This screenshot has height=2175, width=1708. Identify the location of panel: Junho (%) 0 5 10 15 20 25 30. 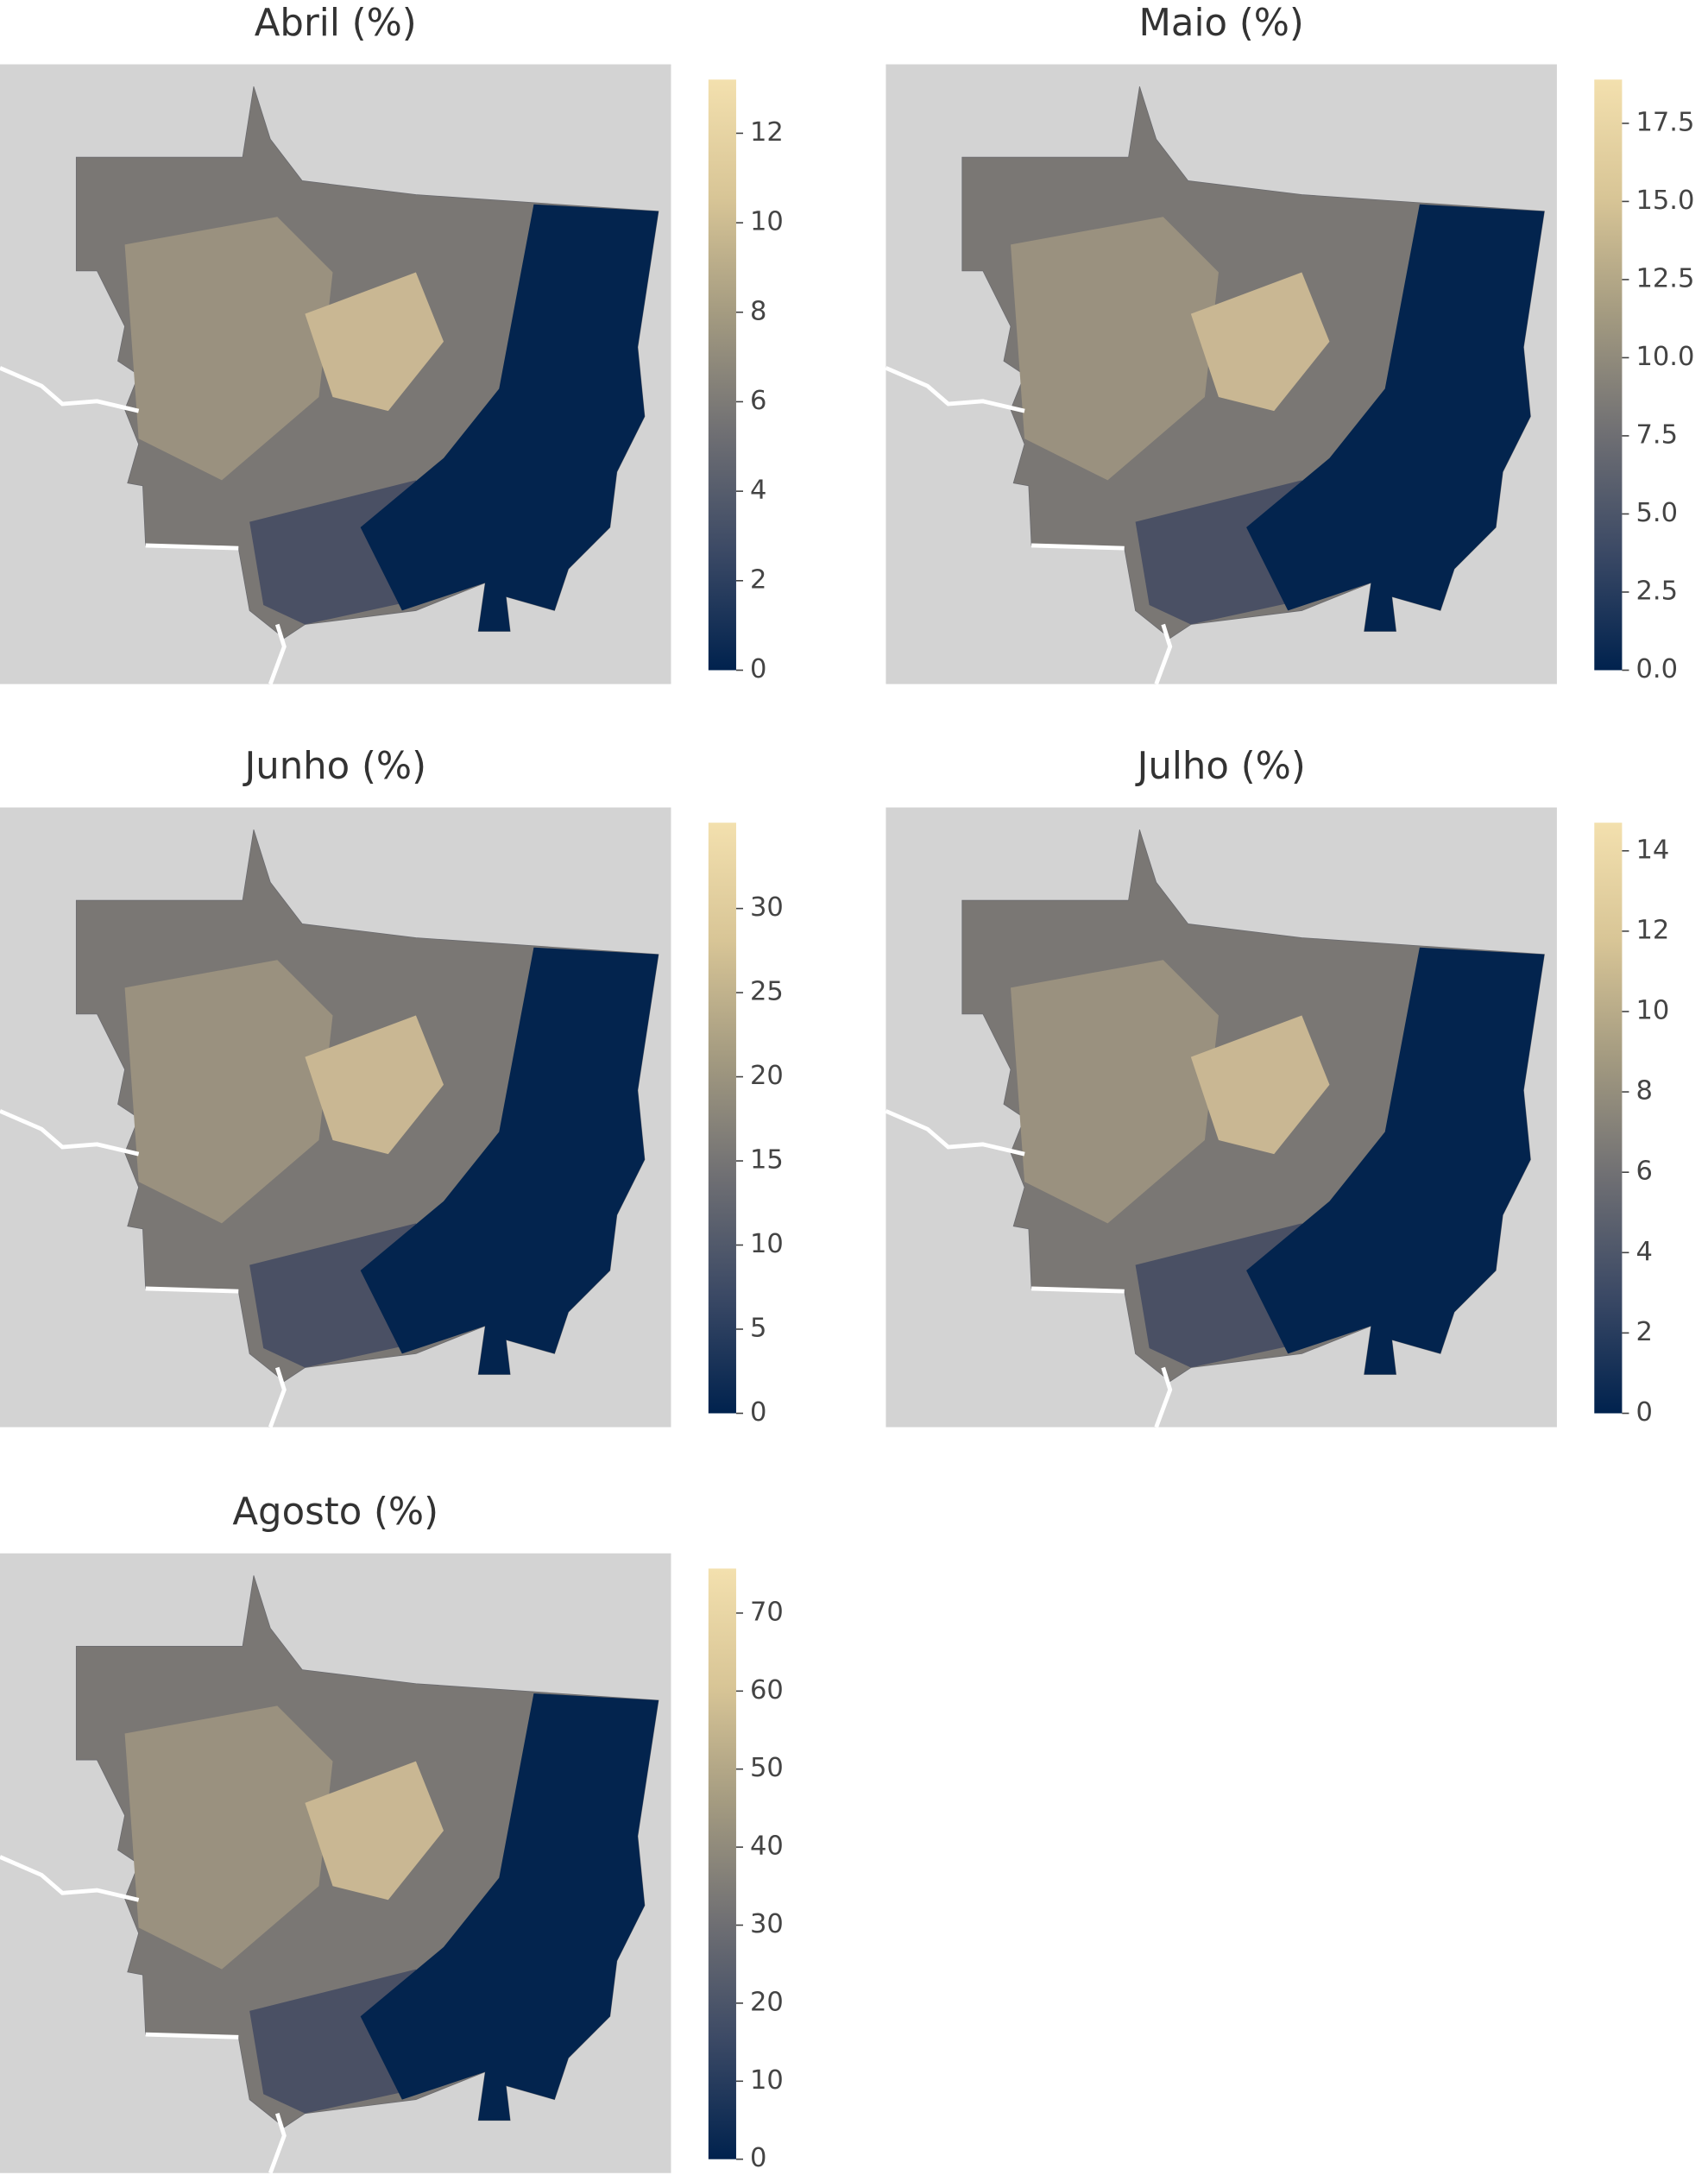
(392, 1087).